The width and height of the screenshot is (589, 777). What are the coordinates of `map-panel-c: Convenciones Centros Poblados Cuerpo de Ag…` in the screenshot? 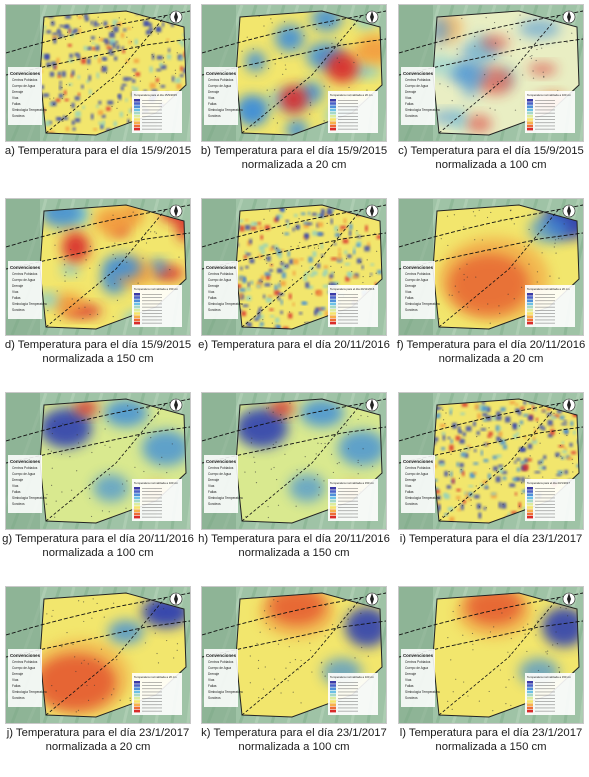 It's located at (491, 99).